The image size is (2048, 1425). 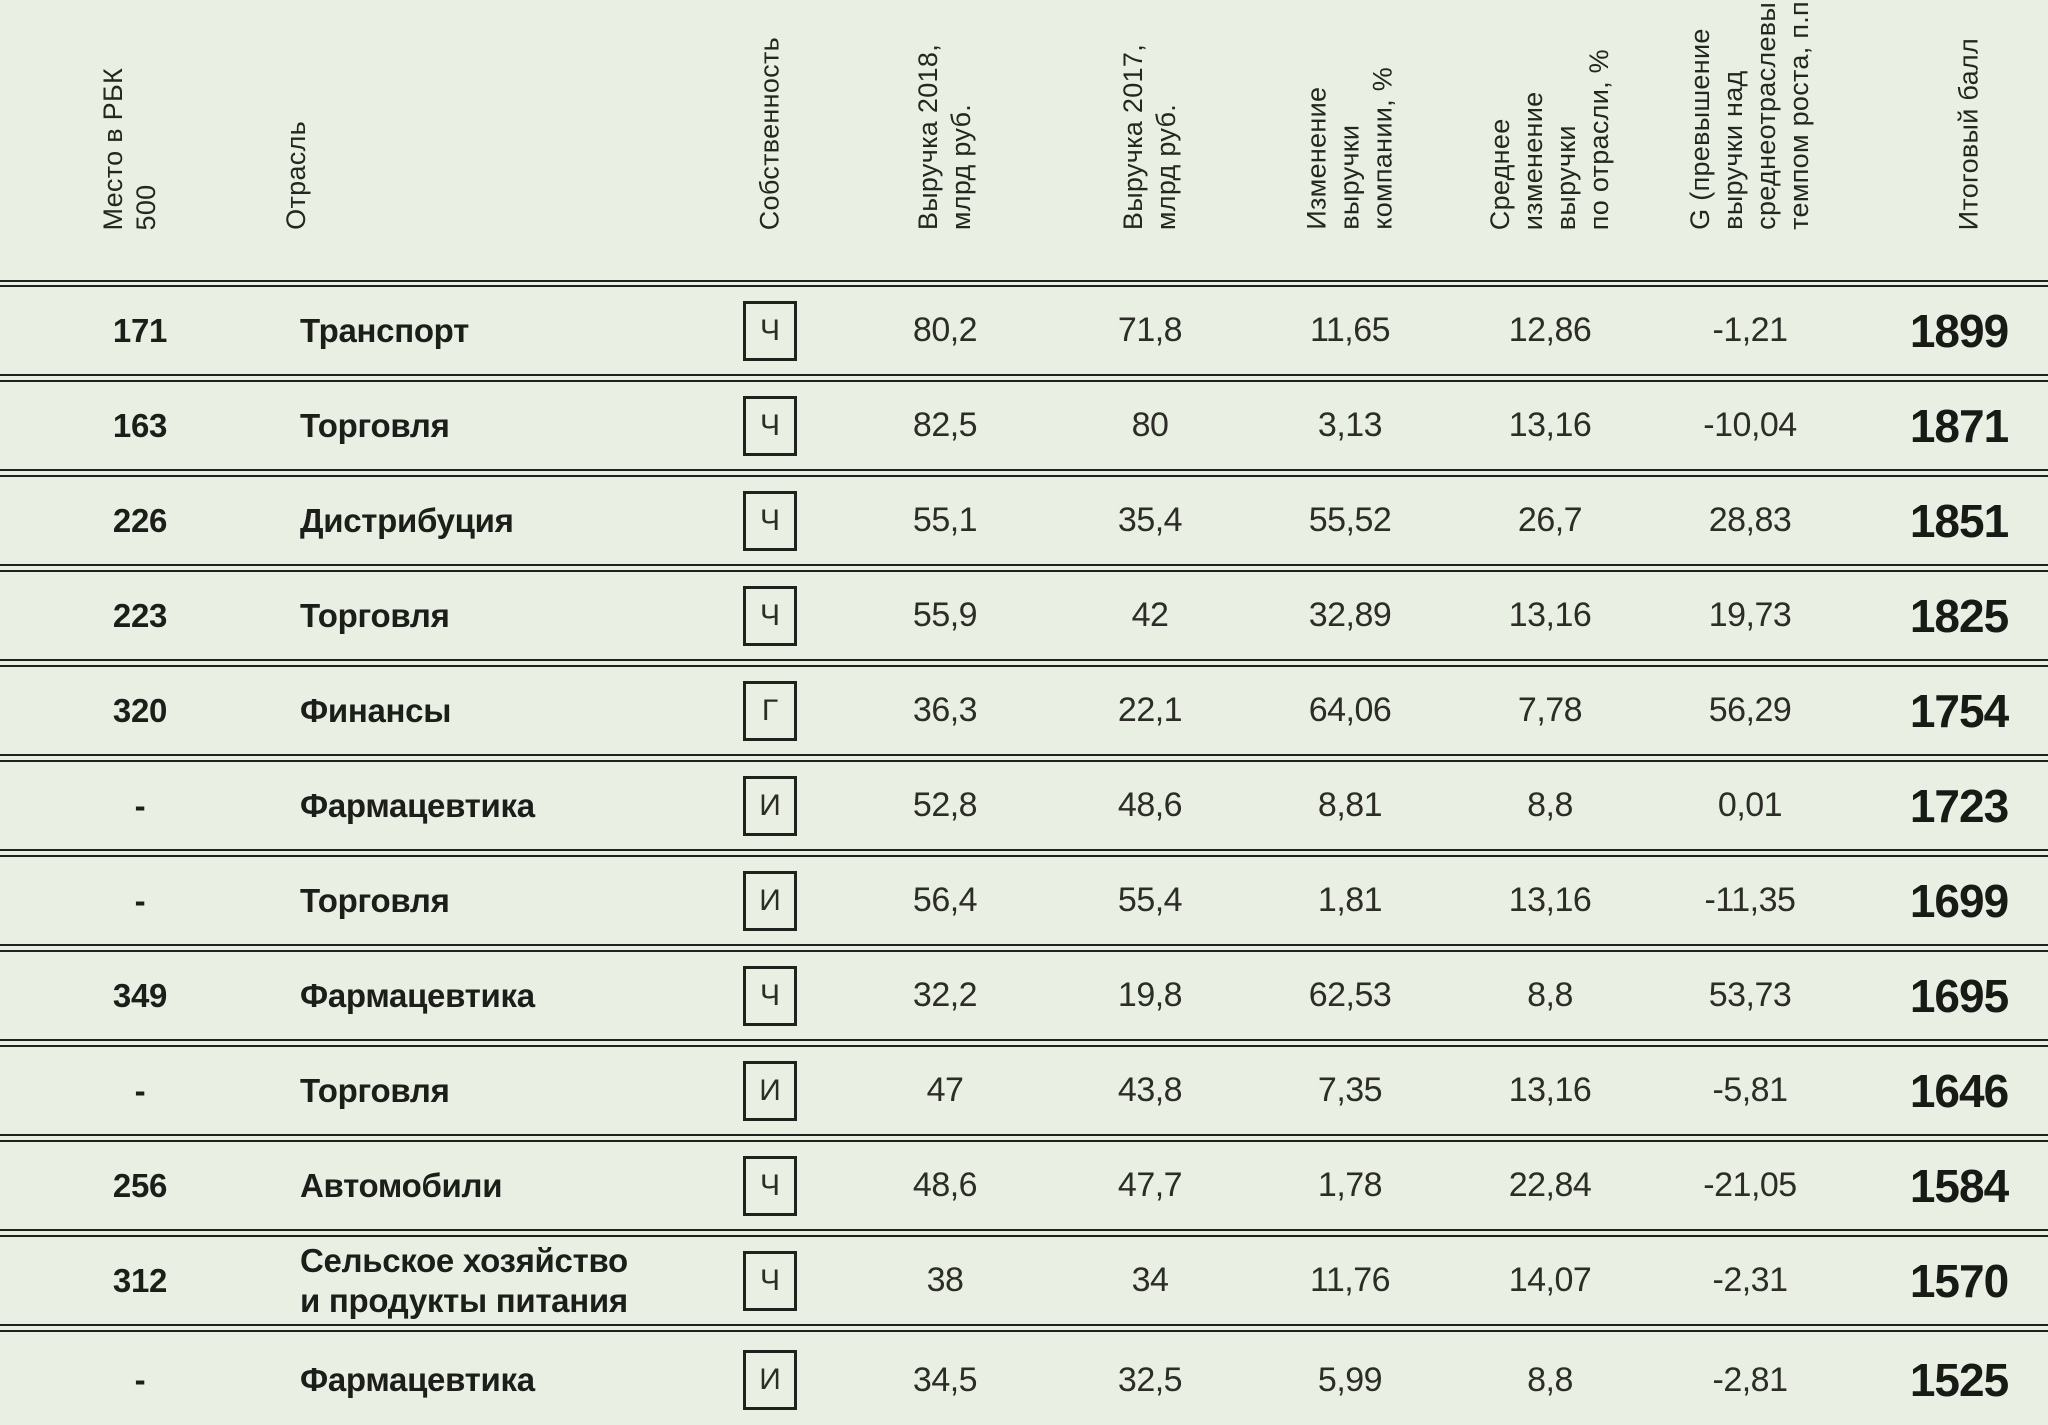 I want to click on revenue-2017-cell: 47,7, so click(x=1150, y=1185).